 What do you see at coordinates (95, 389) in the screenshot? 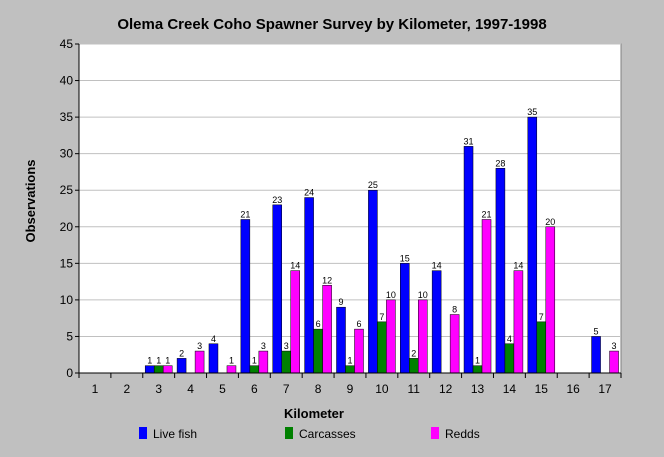
I see `x-tick-label: 1` at bounding box center [95, 389].